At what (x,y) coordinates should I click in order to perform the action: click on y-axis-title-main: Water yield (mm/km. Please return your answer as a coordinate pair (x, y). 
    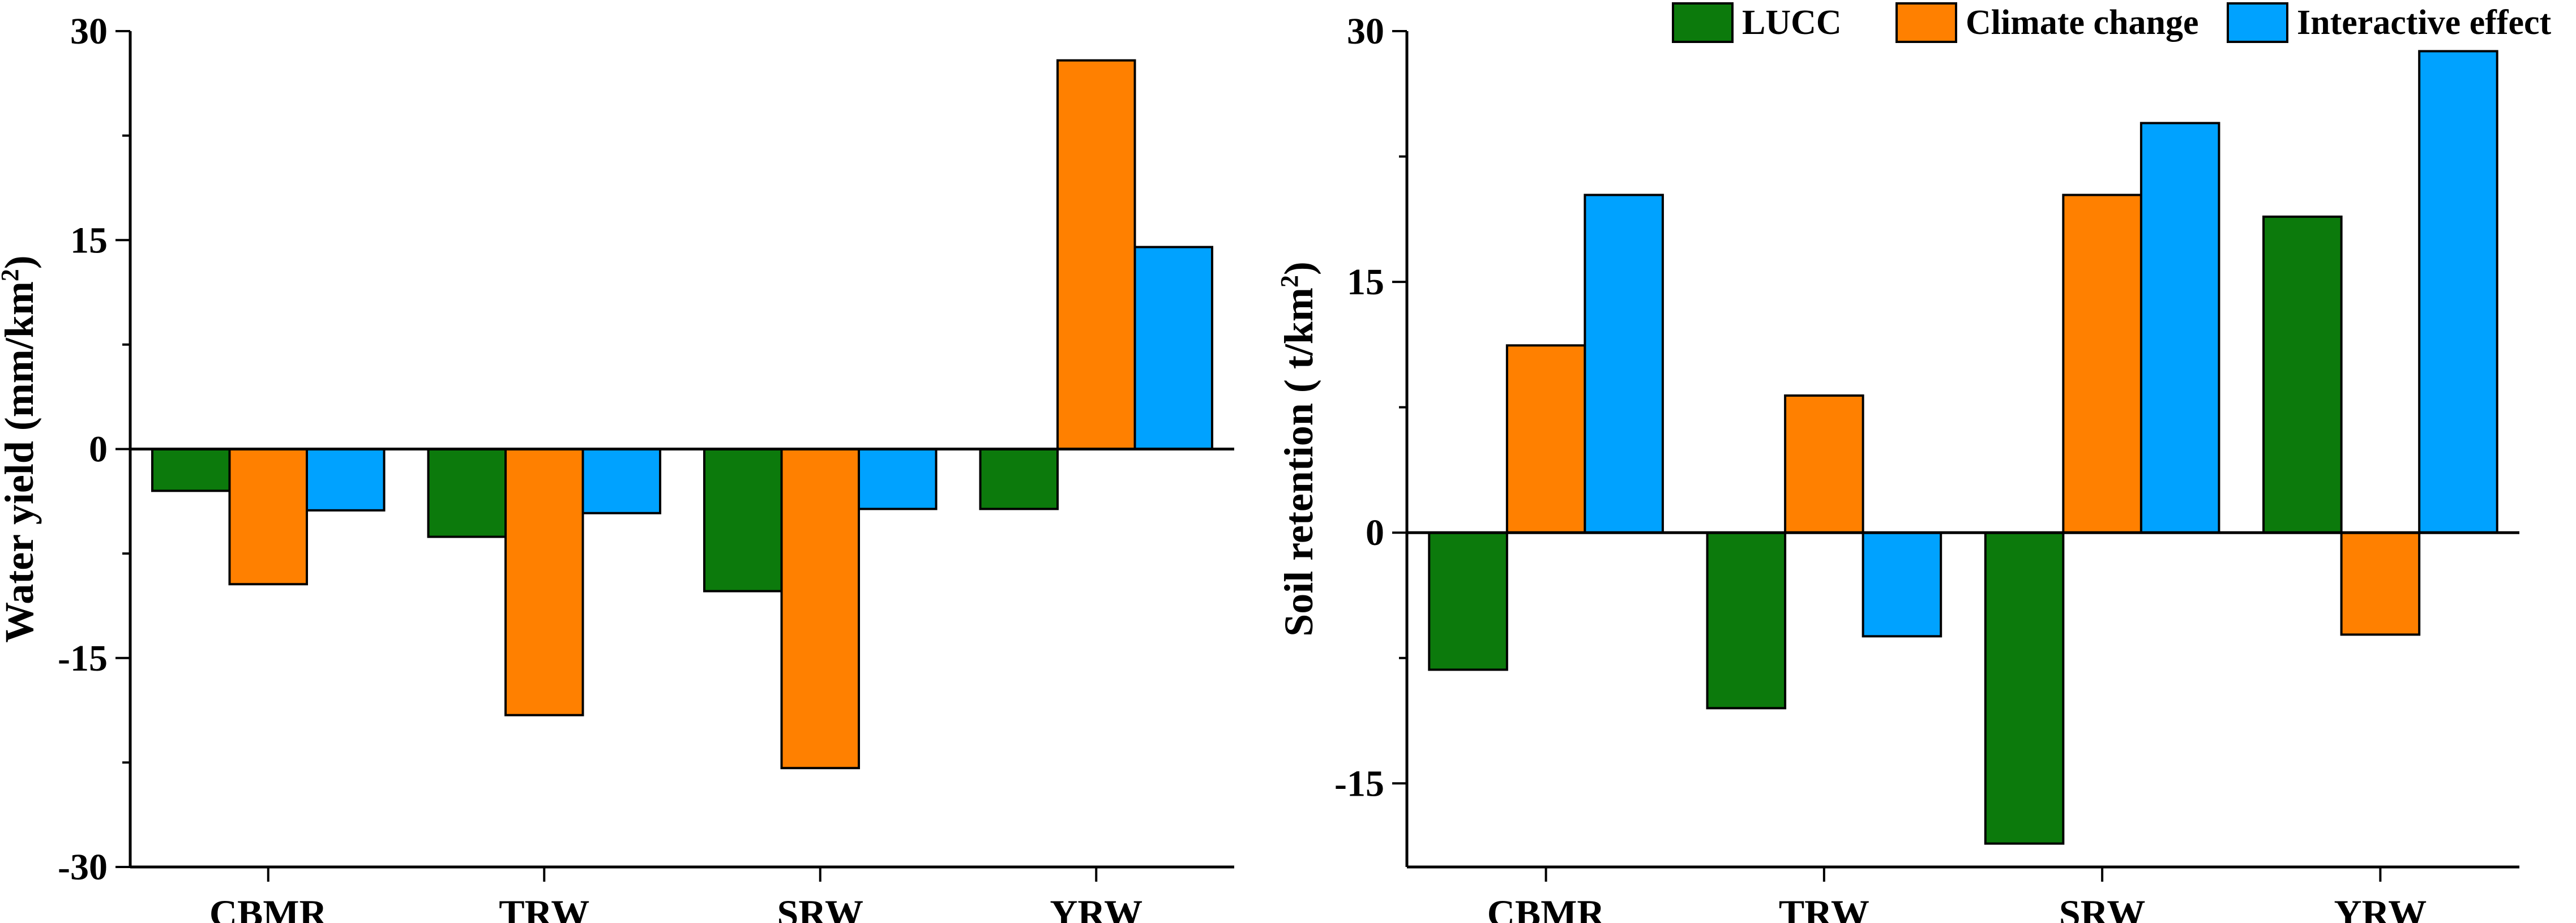
    Looking at the image, I should click on (21, 462).